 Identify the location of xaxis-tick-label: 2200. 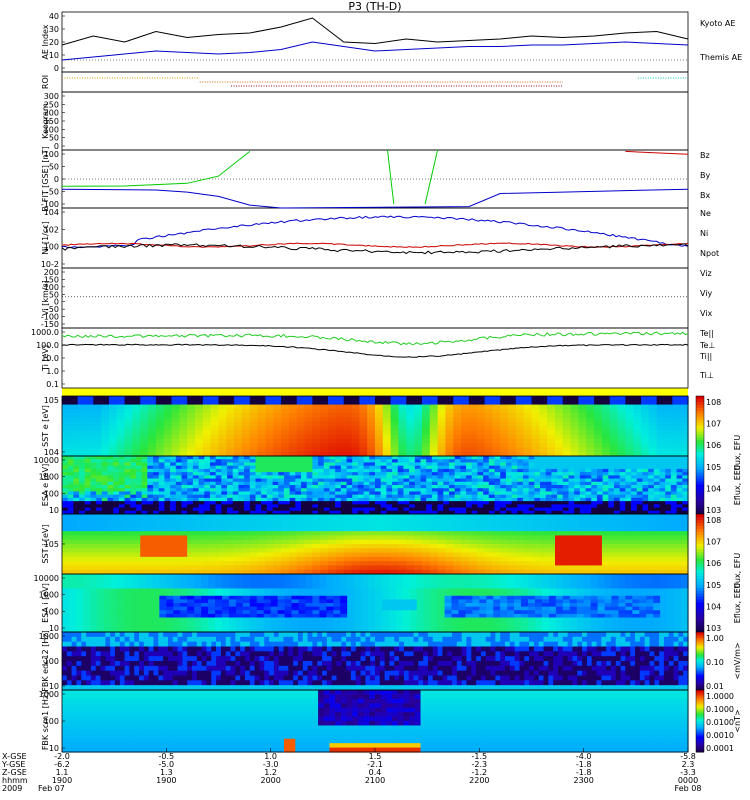
(479, 780).